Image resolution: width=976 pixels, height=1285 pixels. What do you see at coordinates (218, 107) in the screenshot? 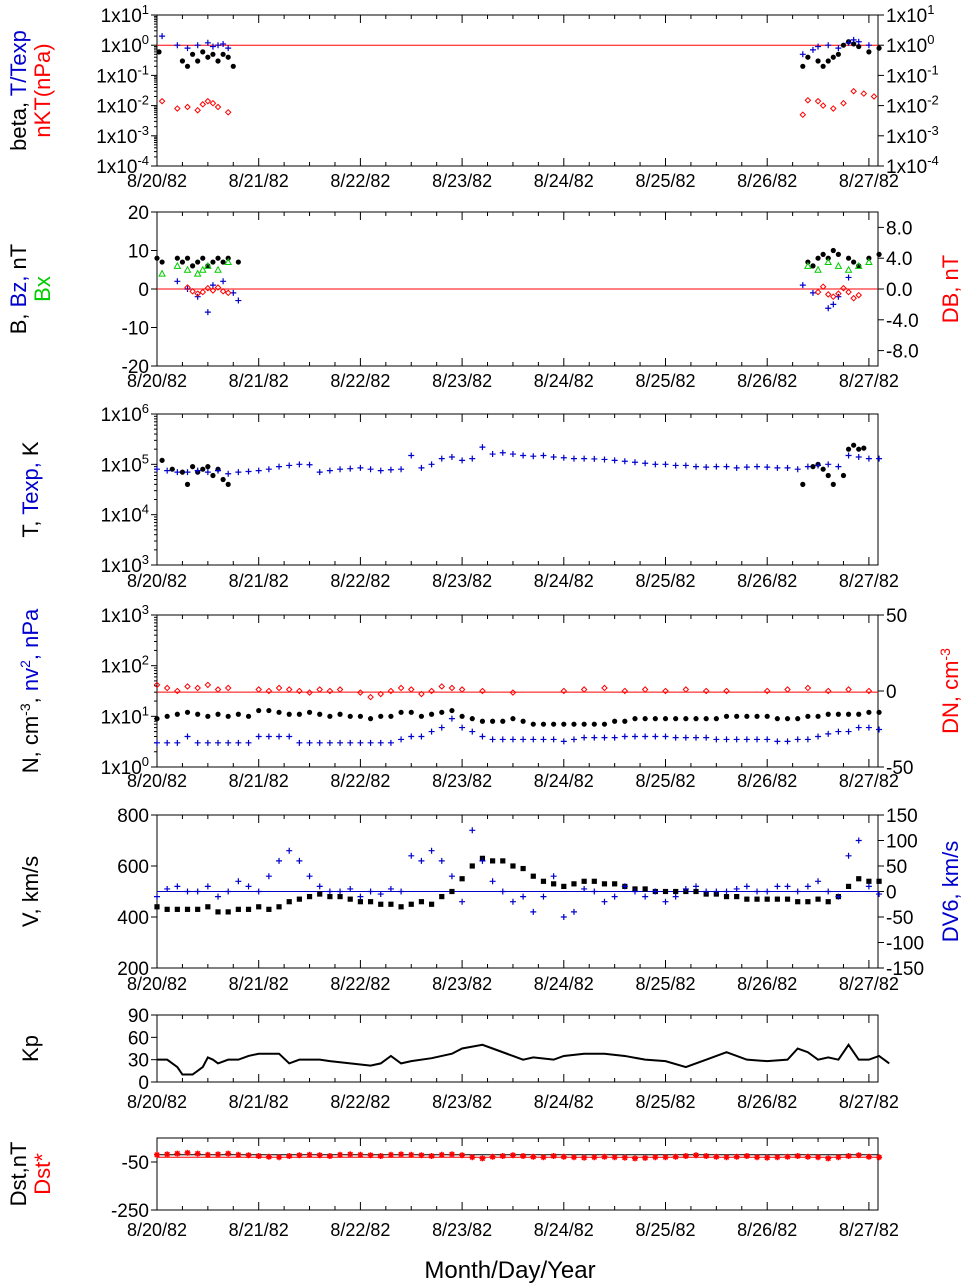
I see `data-point-nkt` at bounding box center [218, 107].